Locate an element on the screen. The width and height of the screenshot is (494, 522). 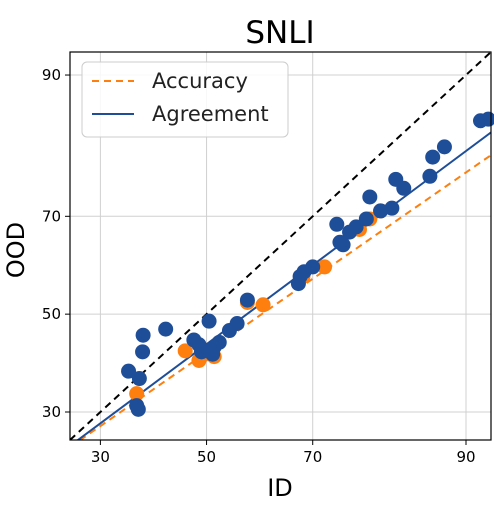
y-tick-label: 70 is located at coordinates (51, 216).